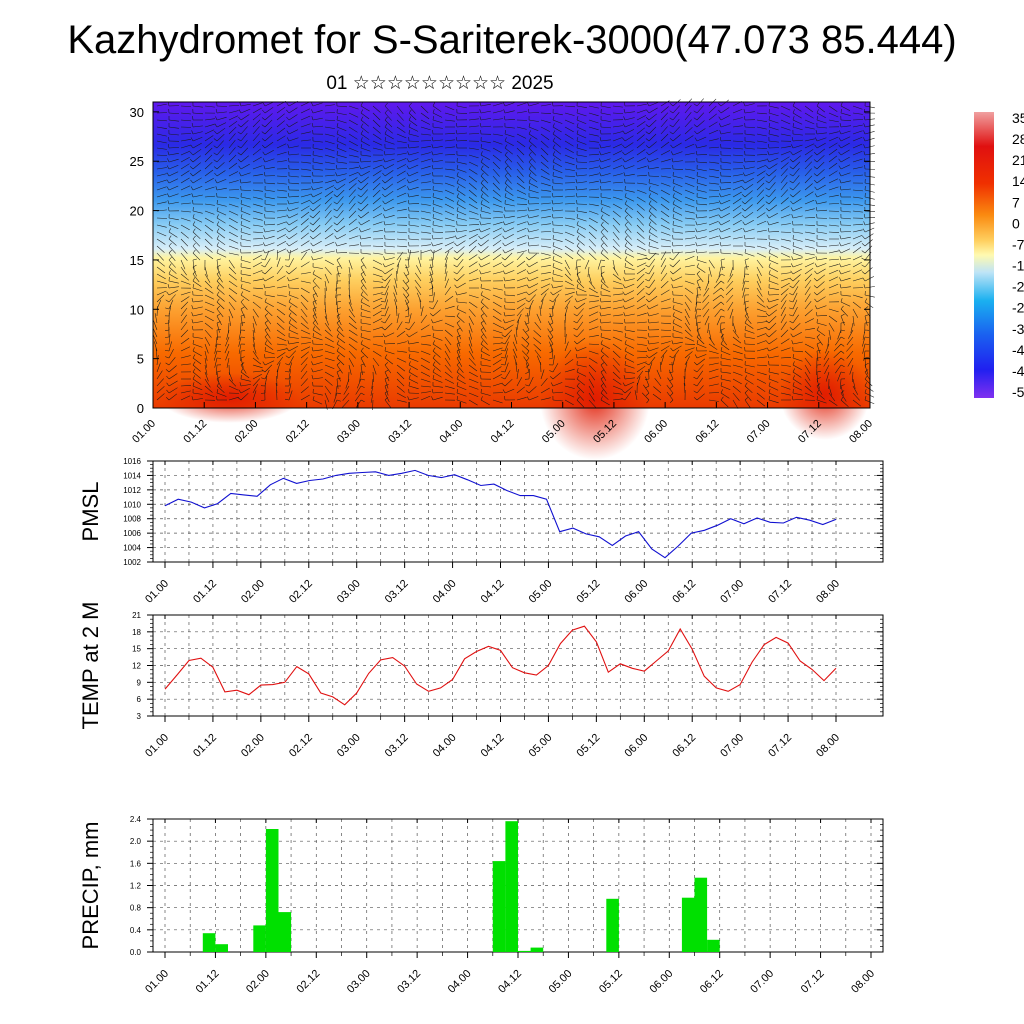 Image resolution: width=1024 pixels, height=1024 pixels. Describe the element at coordinates (1018, 139) in the screenshot. I see `colorbar-label: 28` at that location.